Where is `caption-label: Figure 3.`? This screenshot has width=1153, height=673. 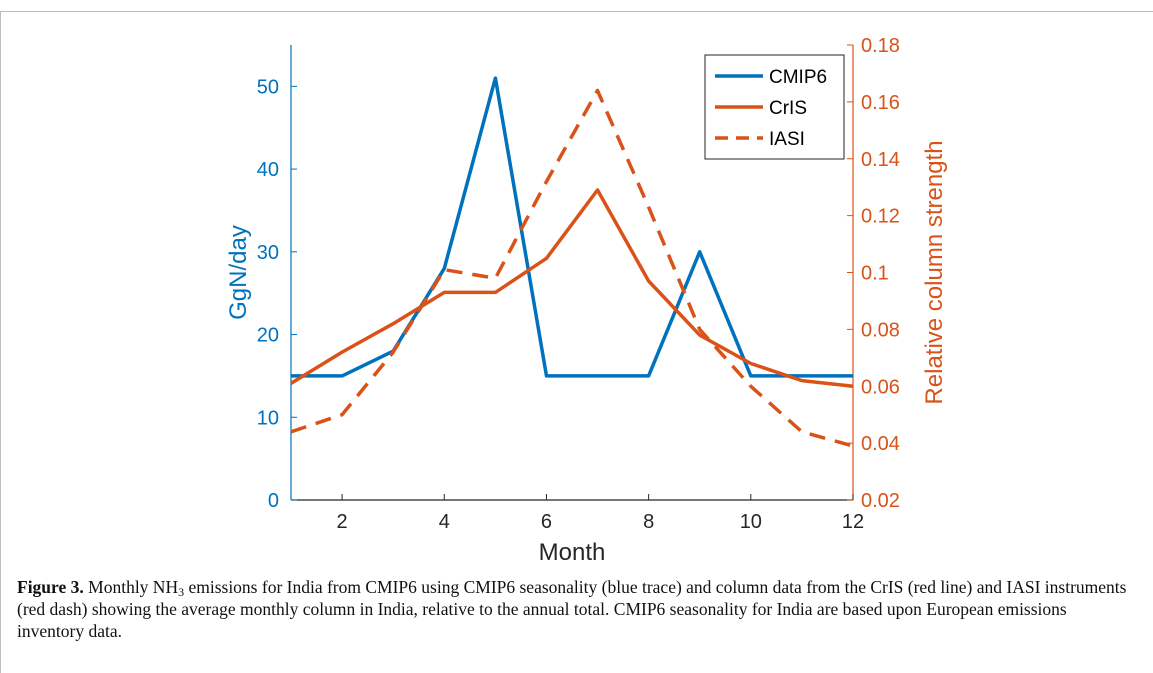
caption-label: Figure 3. is located at coordinates (50, 587).